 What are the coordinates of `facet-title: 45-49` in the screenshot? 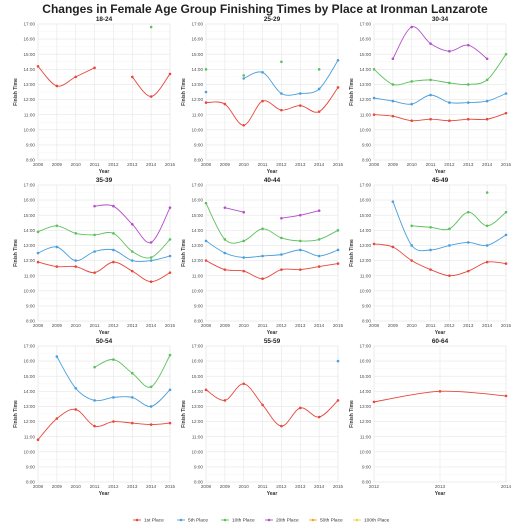 It's located at (440, 180).